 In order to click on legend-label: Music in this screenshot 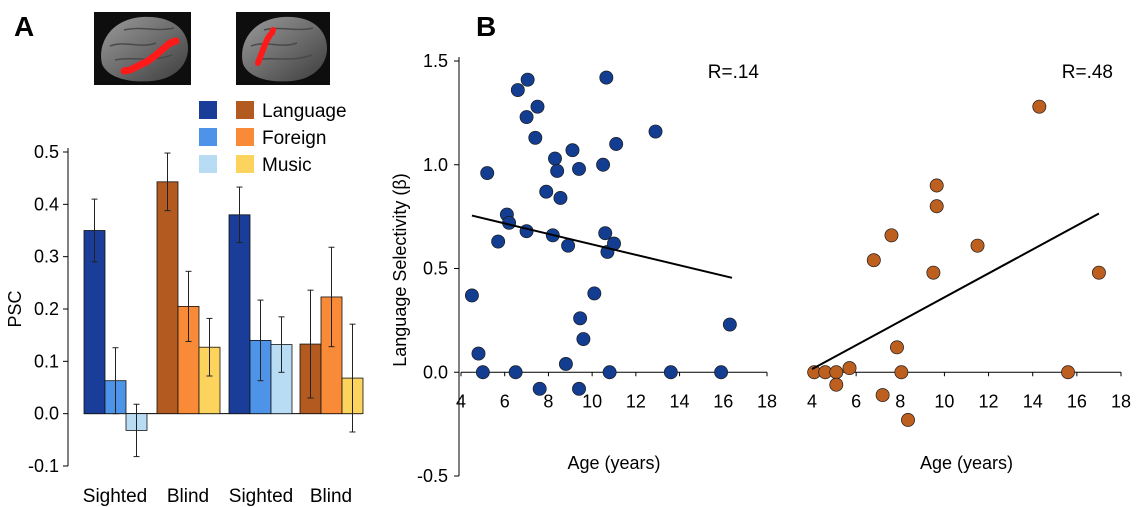, I will do `click(287, 165)`.